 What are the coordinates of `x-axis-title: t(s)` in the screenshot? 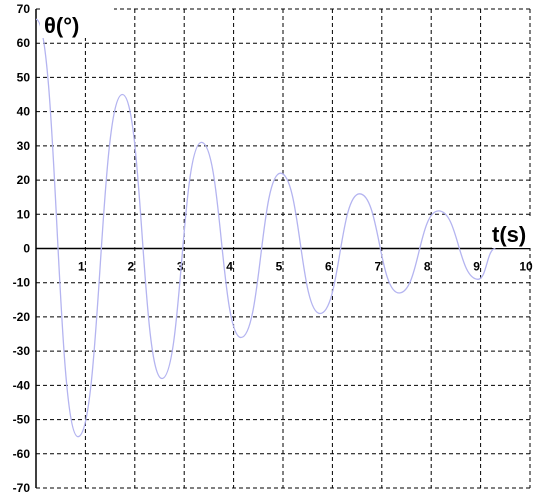 It's located at (509, 234).